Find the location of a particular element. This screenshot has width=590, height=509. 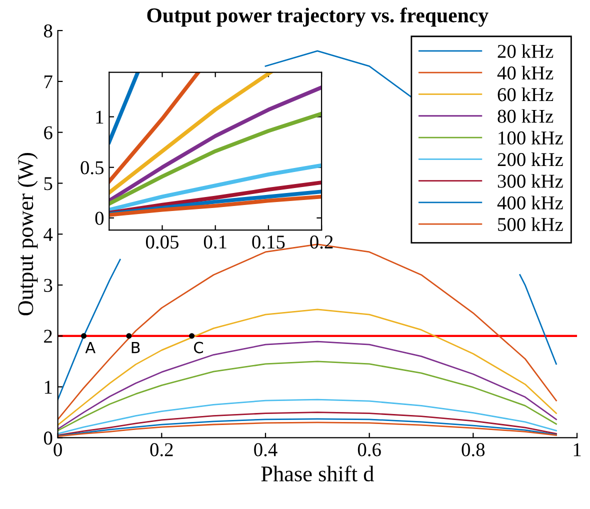

y-axis-title: Output power (W) is located at coordinates (28, 234).